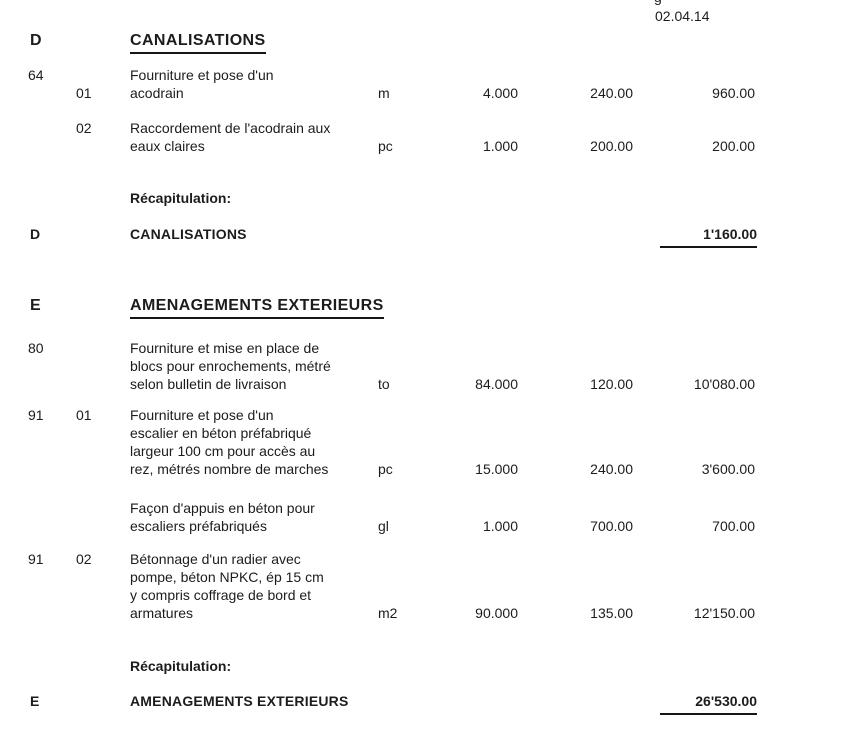 The height and width of the screenshot is (738, 863). Describe the element at coordinates (431, 237) in the screenshot. I see `recap-line-d: D CANALISATIONS 1'160.00` at that location.